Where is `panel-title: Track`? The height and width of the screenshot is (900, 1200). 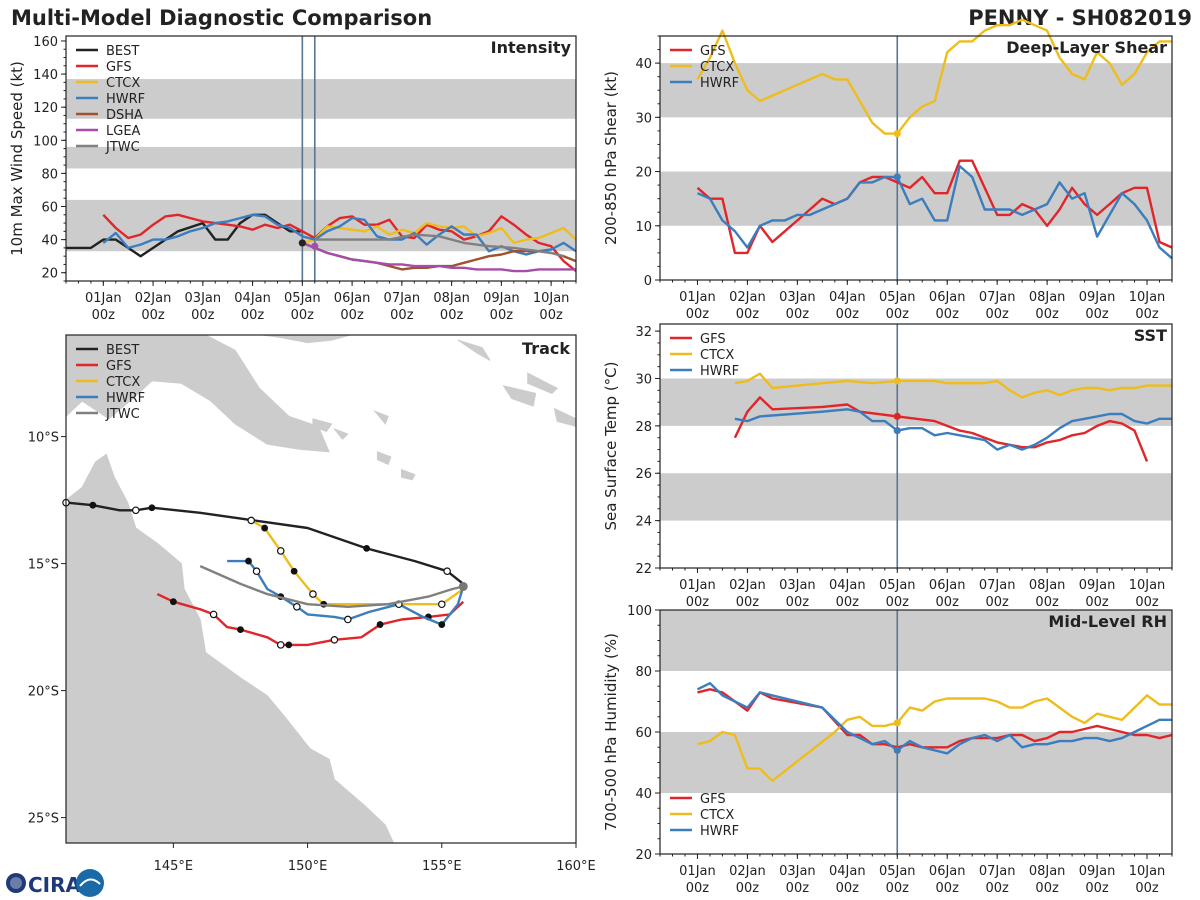
panel-title: Track is located at coordinates (546, 348).